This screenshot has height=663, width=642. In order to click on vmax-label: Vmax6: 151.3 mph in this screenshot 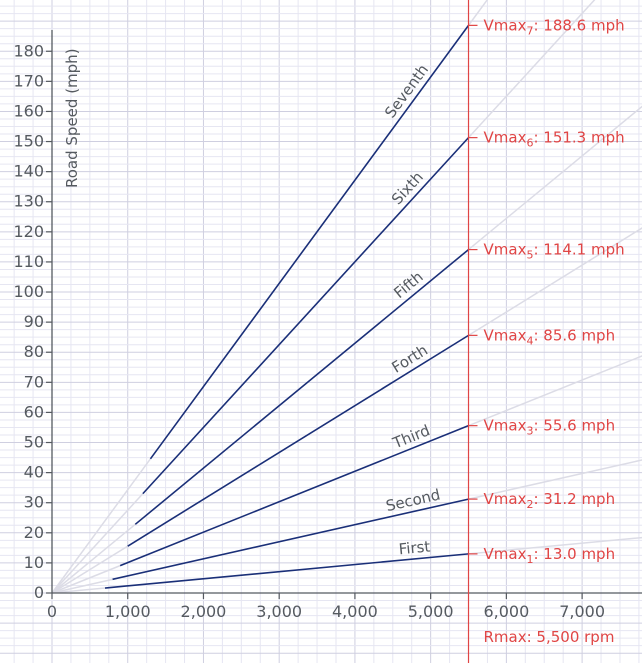, I will do `click(554, 139)`.